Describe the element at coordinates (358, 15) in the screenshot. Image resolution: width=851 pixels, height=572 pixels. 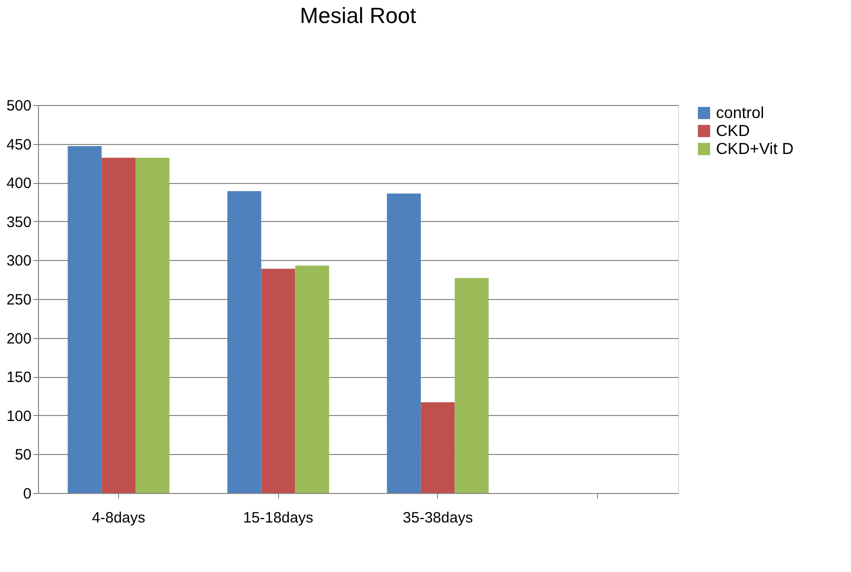
I see `chart-title: Mesial Root` at that location.